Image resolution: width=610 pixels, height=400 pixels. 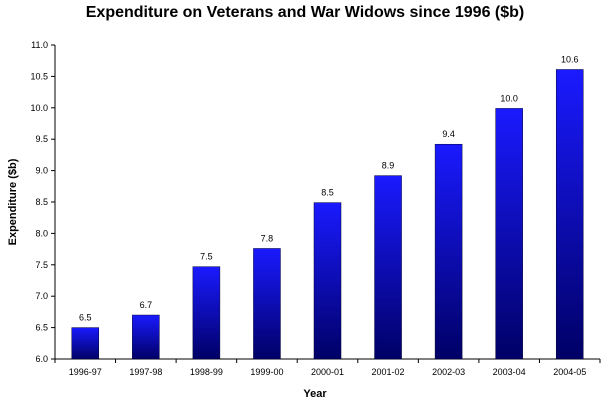 What do you see at coordinates (41, 265) in the screenshot?
I see `y-tick-label: 7.5` at bounding box center [41, 265].